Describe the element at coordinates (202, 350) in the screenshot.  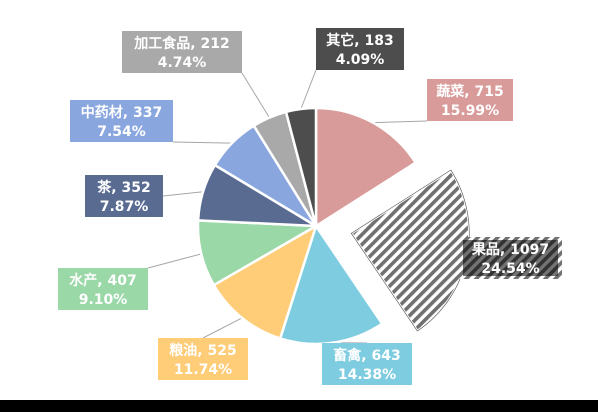
I see `data-label-name-3: 粮油, 525` at that location.